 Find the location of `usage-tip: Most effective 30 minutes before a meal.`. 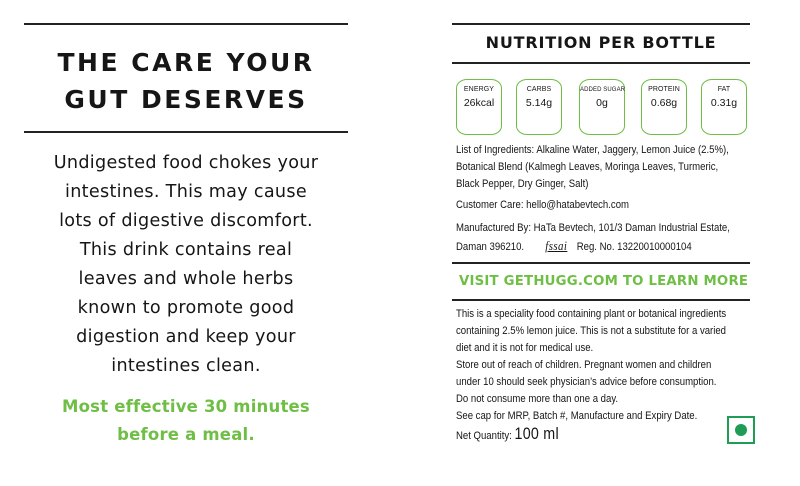

usage-tip: Most effective 30 minutes before a meal. is located at coordinates (186, 421).